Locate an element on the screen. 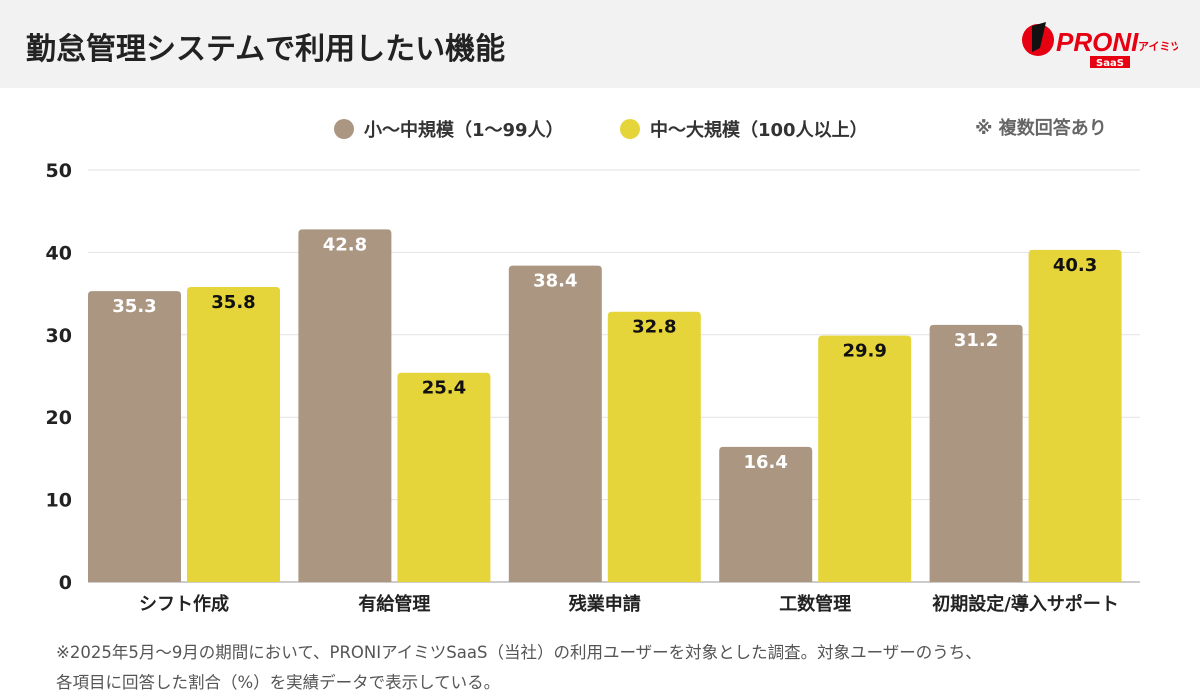  data-label: 31.2 is located at coordinates (976, 340).